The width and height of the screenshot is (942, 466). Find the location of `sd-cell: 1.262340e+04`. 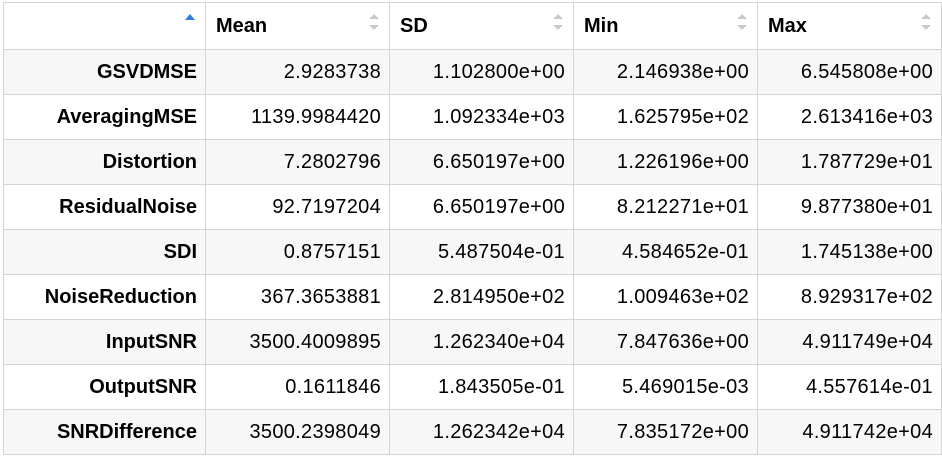

sd-cell: 1.262340e+04 is located at coordinates (481, 342).